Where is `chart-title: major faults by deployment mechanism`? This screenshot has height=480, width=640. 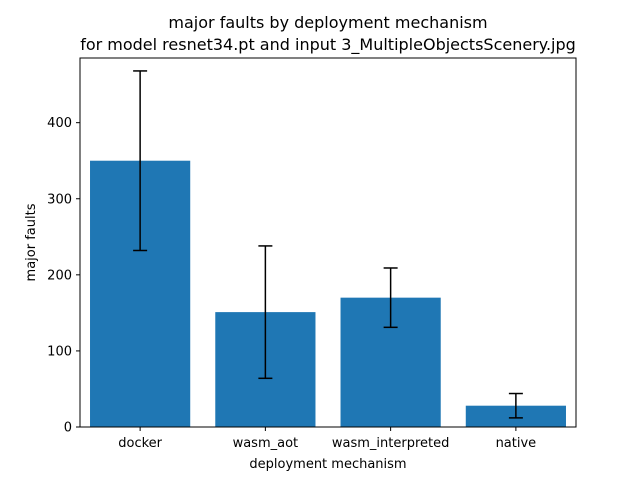
chart-title: major faults by deployment mechanism is located at coordinates (327, 22).